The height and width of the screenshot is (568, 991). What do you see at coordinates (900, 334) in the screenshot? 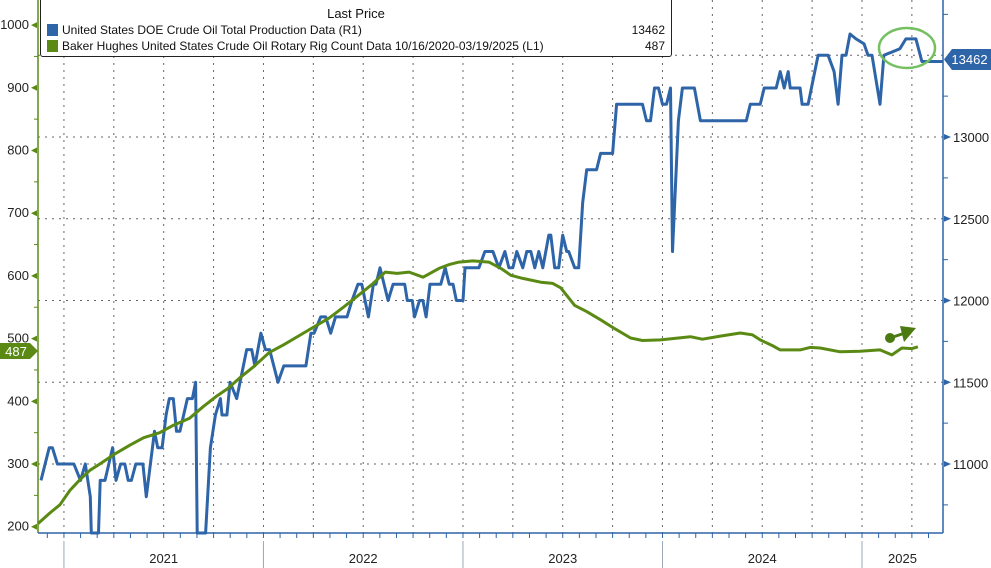
I see `arrow-annotation-icon` at bounding box center [900, 334].